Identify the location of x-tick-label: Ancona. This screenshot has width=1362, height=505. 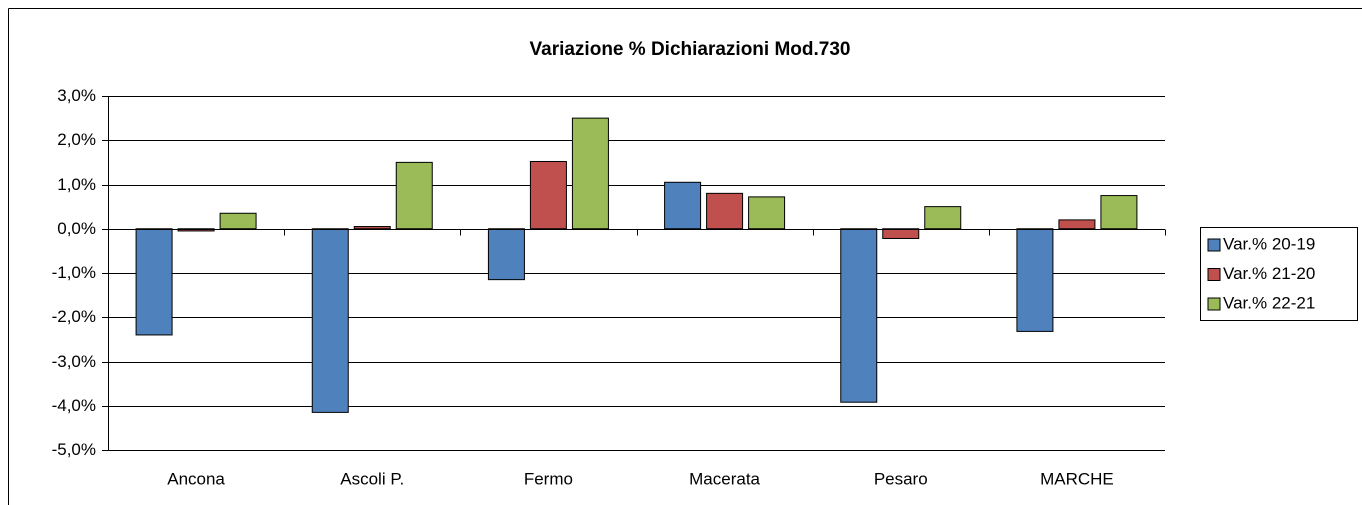
(196, 478).